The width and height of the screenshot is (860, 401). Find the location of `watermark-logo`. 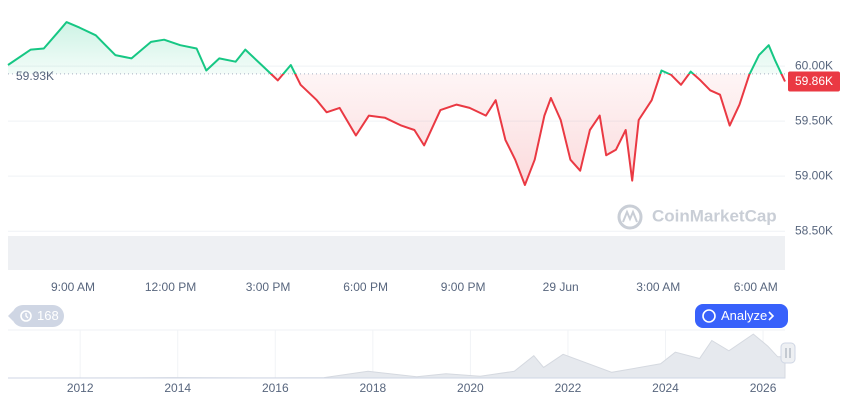

watermark-logo is located at coordinates (630, 217).